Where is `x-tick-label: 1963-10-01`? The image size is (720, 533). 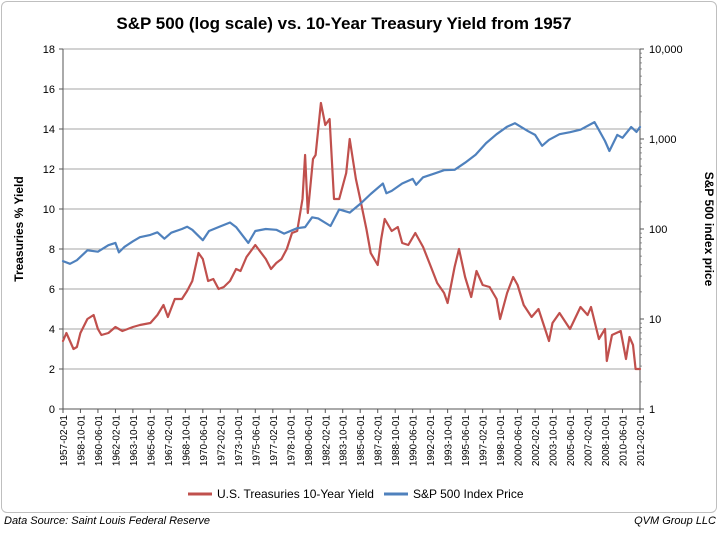 x-tick-label: 1963-10-01 is located at coordinates (134, 441).